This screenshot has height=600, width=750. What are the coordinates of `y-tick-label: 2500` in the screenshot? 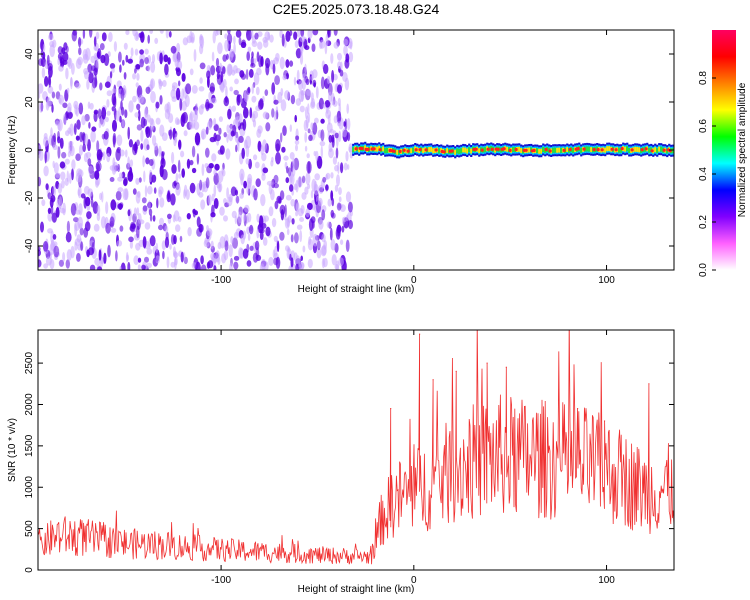 It's located at (29, 363).